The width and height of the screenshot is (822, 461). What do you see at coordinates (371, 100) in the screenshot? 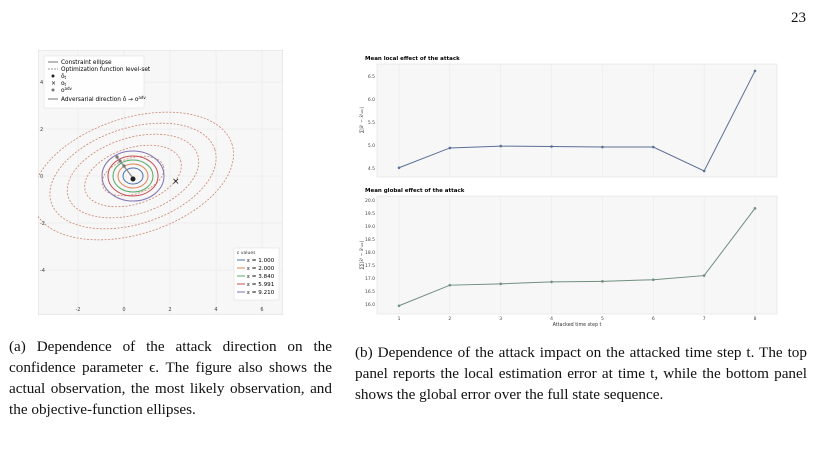
I see `svg-text: 6.0` at bounding box center [371, 100].